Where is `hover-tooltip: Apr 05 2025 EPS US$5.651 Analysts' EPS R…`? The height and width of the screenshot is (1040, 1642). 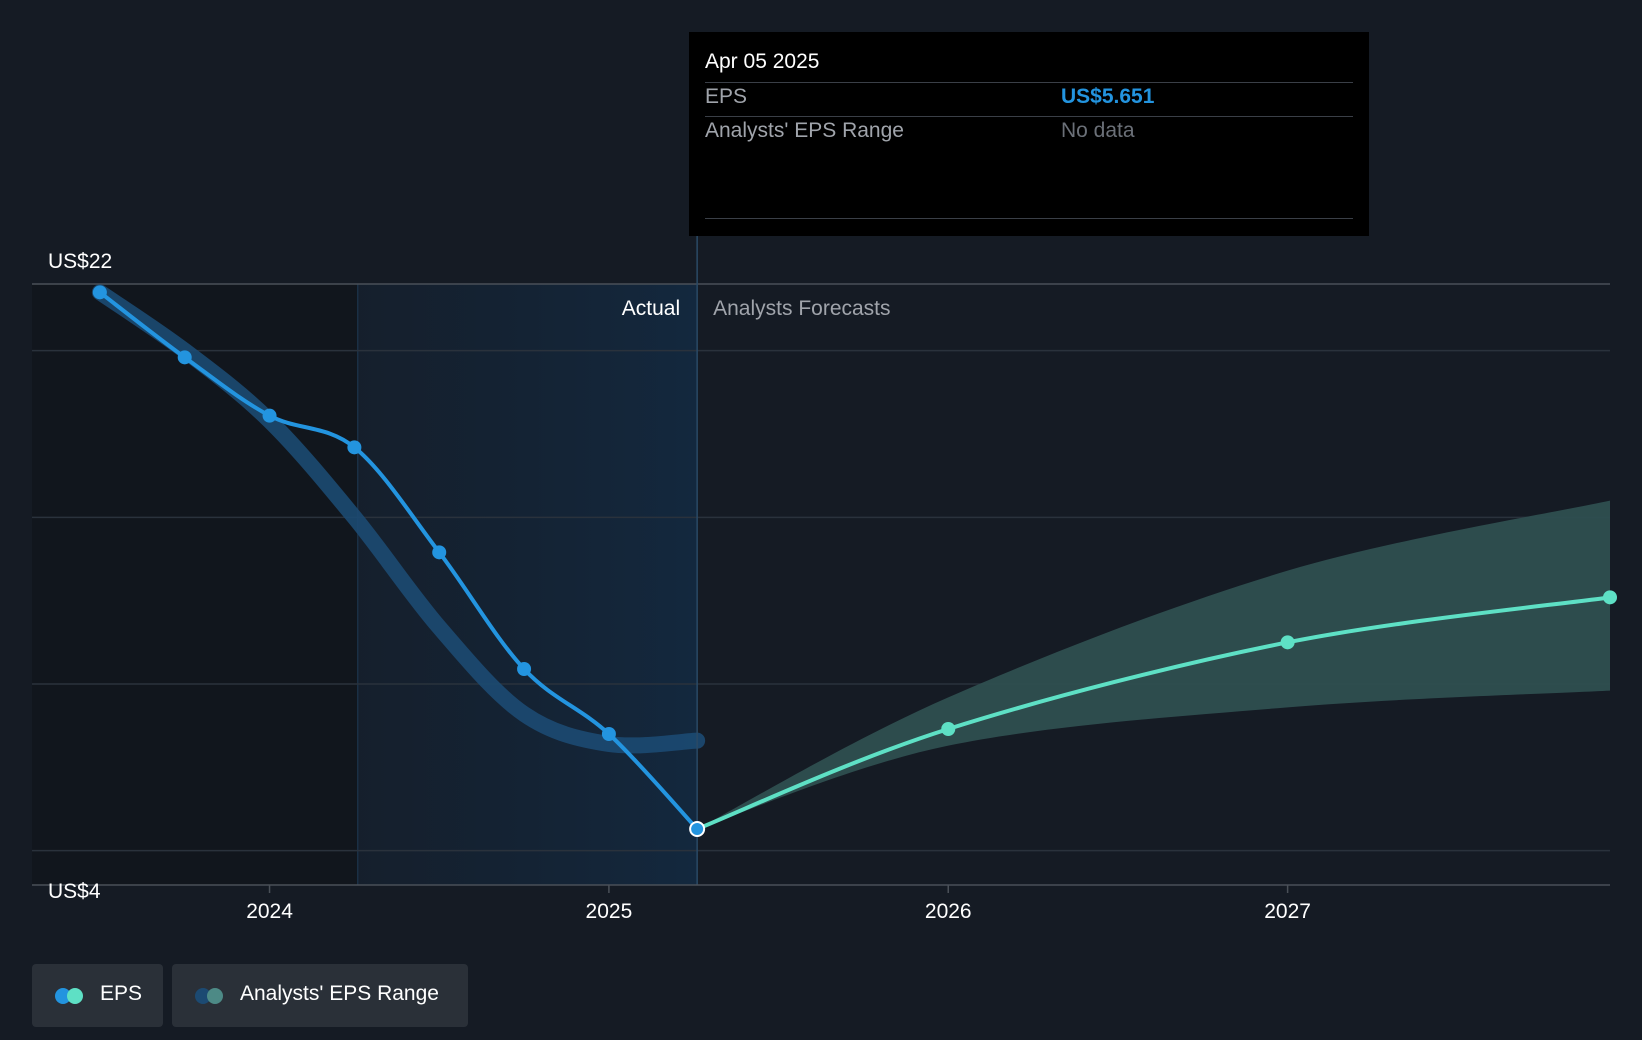 hover-tooltip: Apr 05 2025 EPS US$5.651 Analysts' EPS R… is located at coordinates (1029, 134).